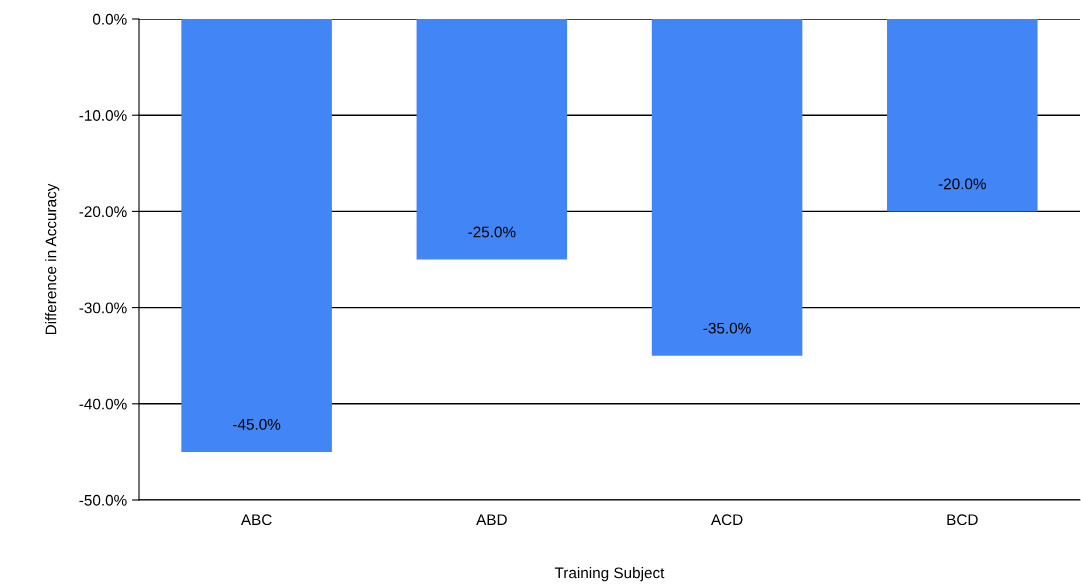 Image resolution: width=1081 pixels, height=587 pixels. What do you see at coordinates (103, 212) in the screenshot?
I see `y-tick-label: -20.0%` at bounding box center [103, 212].